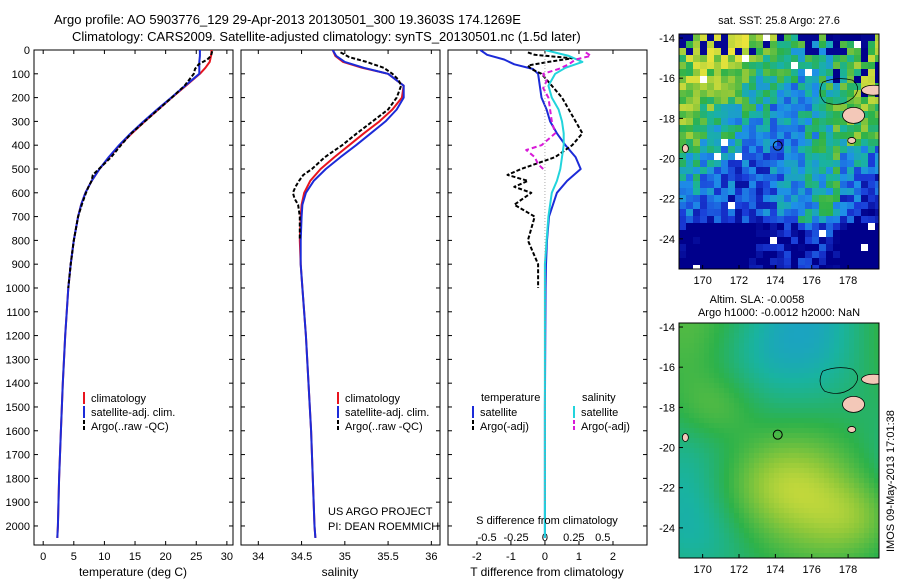  I want to click on reef-outline, so click(838, 380).